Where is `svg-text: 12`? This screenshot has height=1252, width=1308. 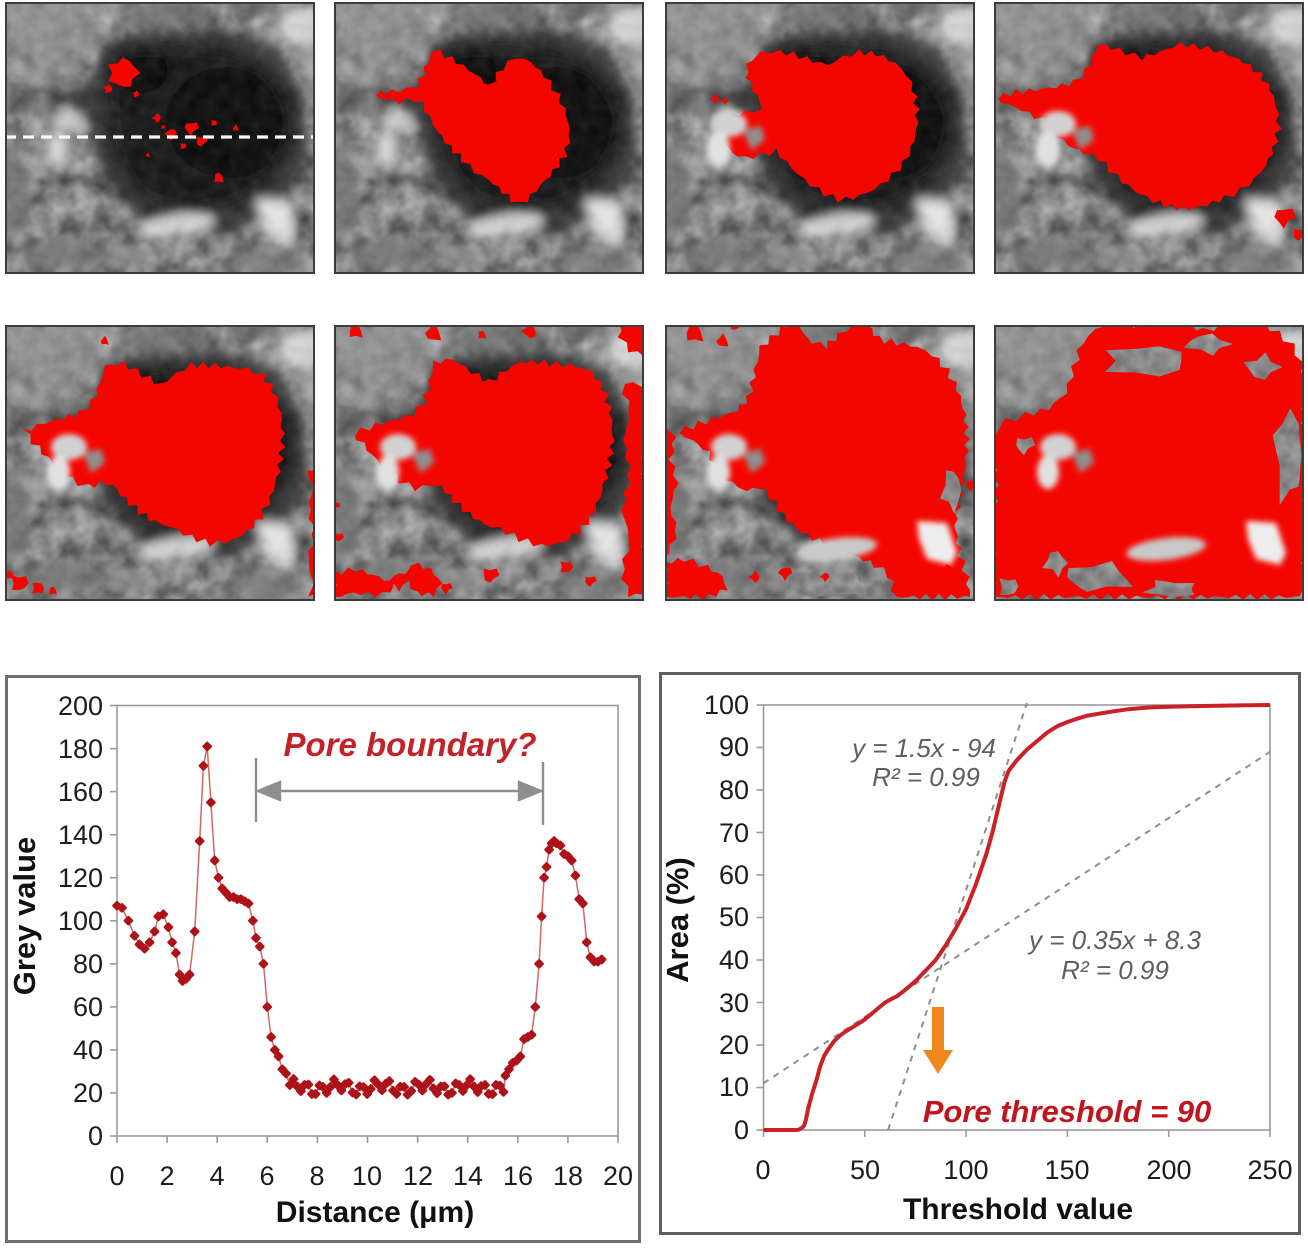 svg-text: 12 is located at coordinates (418, 1176).